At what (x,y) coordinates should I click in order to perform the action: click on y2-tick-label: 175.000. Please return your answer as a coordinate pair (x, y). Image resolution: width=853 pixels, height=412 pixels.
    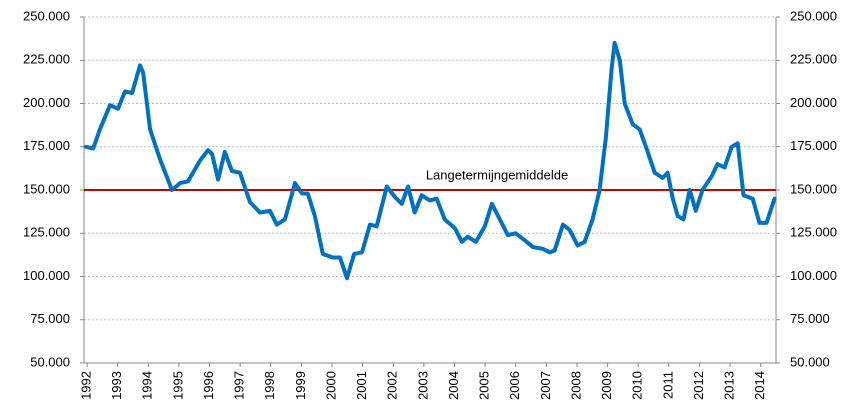
    Looking at the image, I should click on (813, 145).